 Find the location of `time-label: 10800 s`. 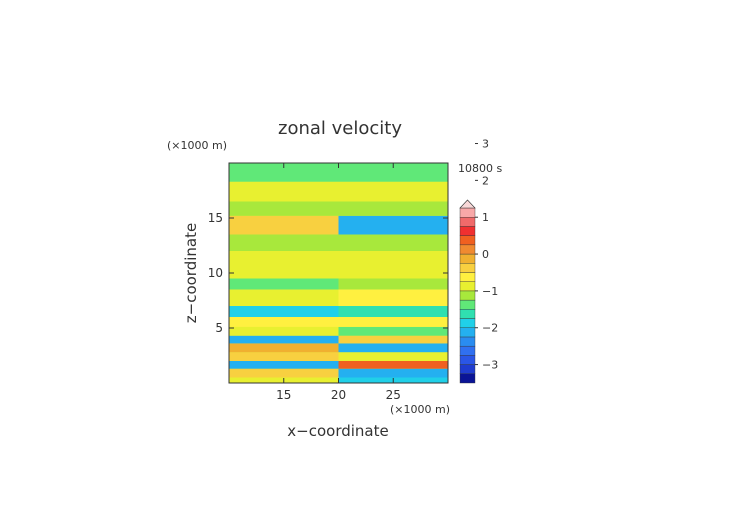

time-label: 10800 s is located at coordinates (480, 168).